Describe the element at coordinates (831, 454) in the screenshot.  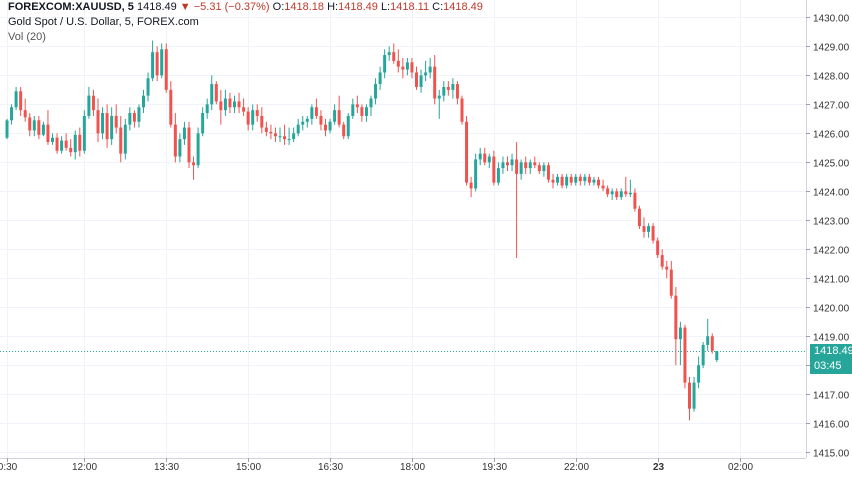
I see `y-tick-label: 1415.00` at that location.